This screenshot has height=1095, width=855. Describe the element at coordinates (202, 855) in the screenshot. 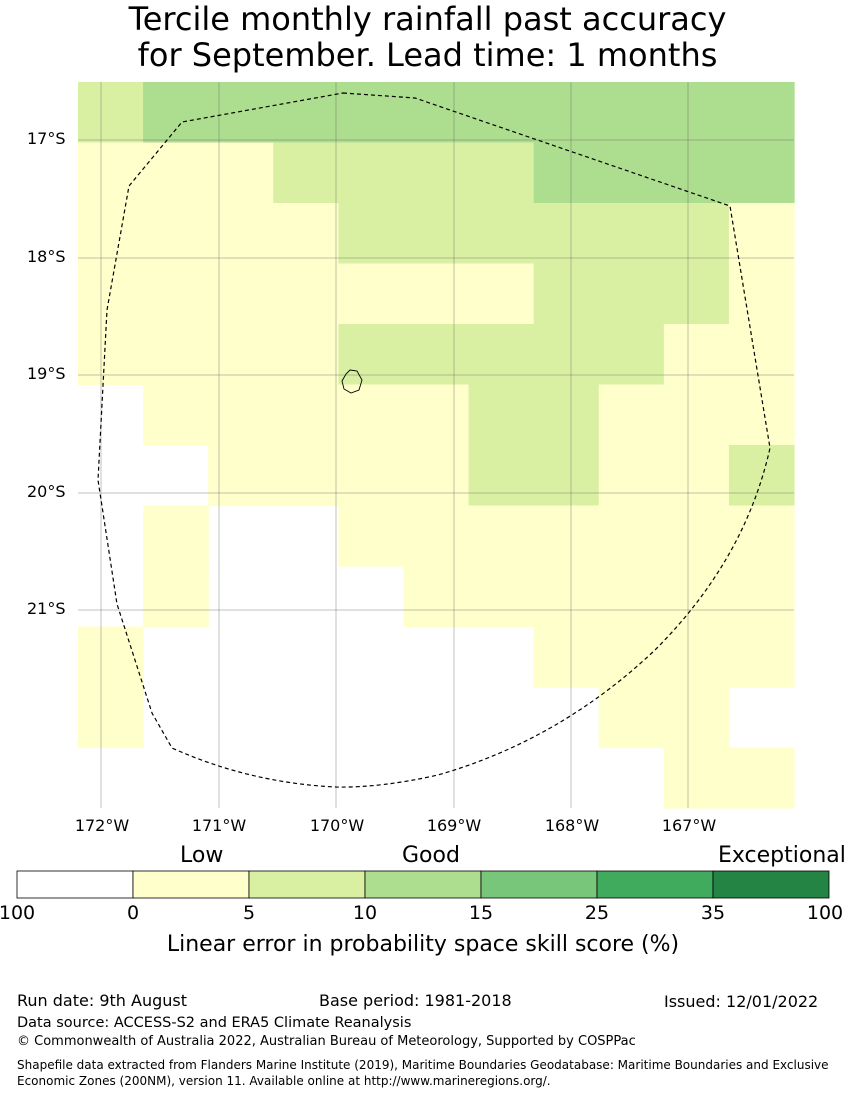

I see `category-low: Low` at that location.